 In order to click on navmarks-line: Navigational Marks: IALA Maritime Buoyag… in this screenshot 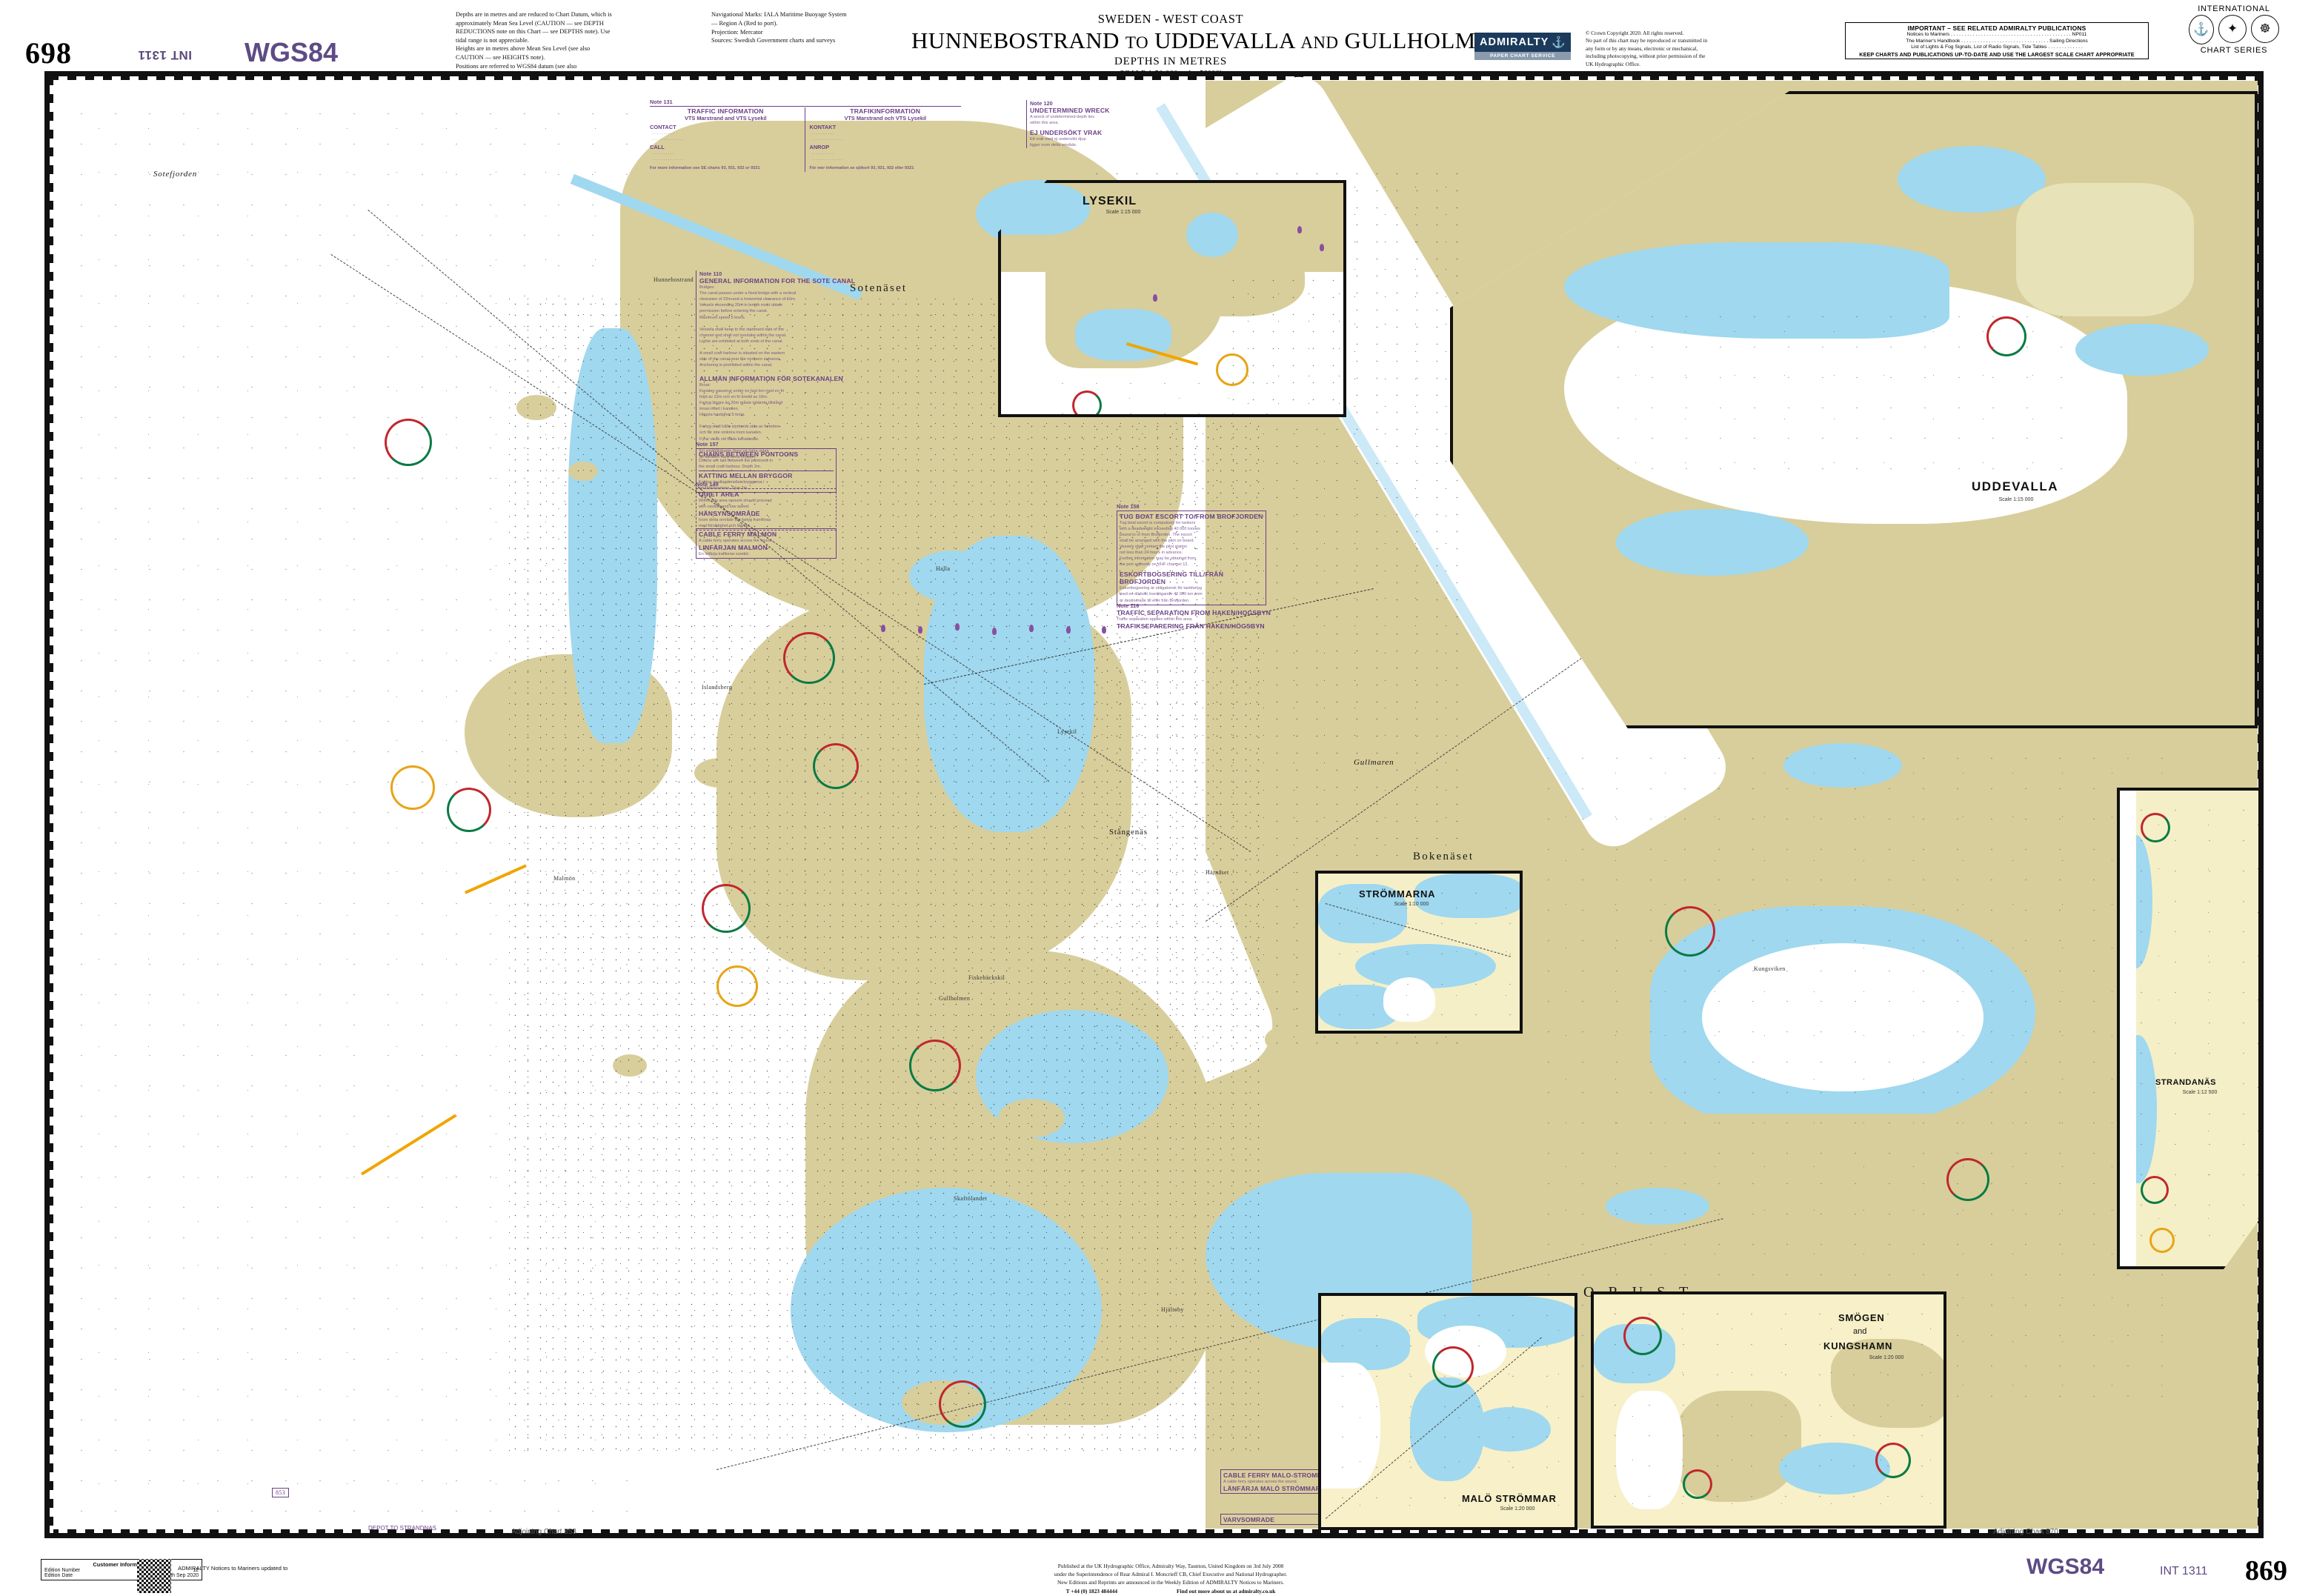, I will do `click(779, 14)`.